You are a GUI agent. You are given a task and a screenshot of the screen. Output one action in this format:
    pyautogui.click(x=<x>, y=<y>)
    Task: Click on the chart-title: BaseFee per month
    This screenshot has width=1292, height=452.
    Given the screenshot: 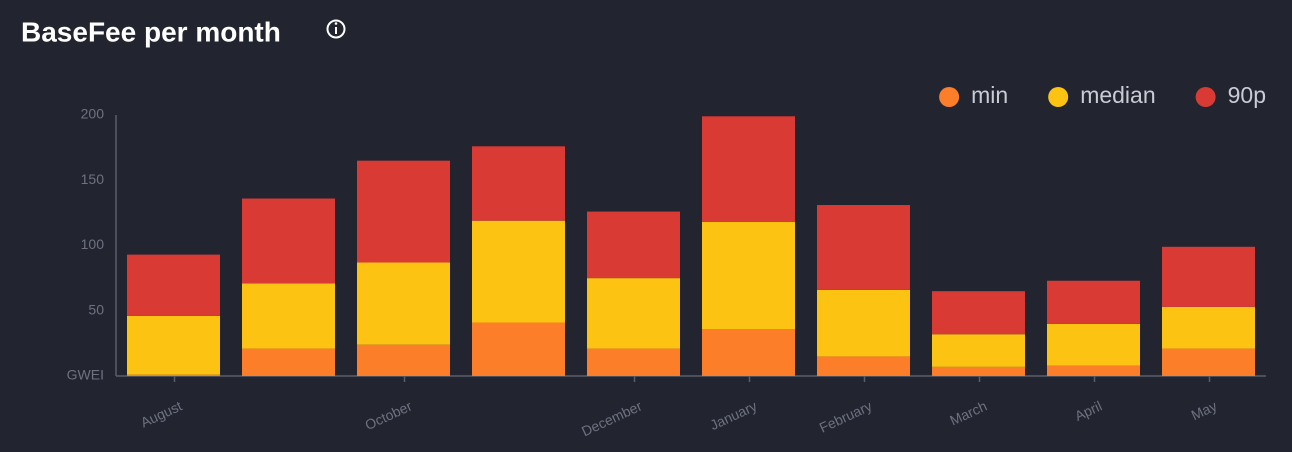 What is the action you would take?
    pyautogui.click(x=151, y=31)
    